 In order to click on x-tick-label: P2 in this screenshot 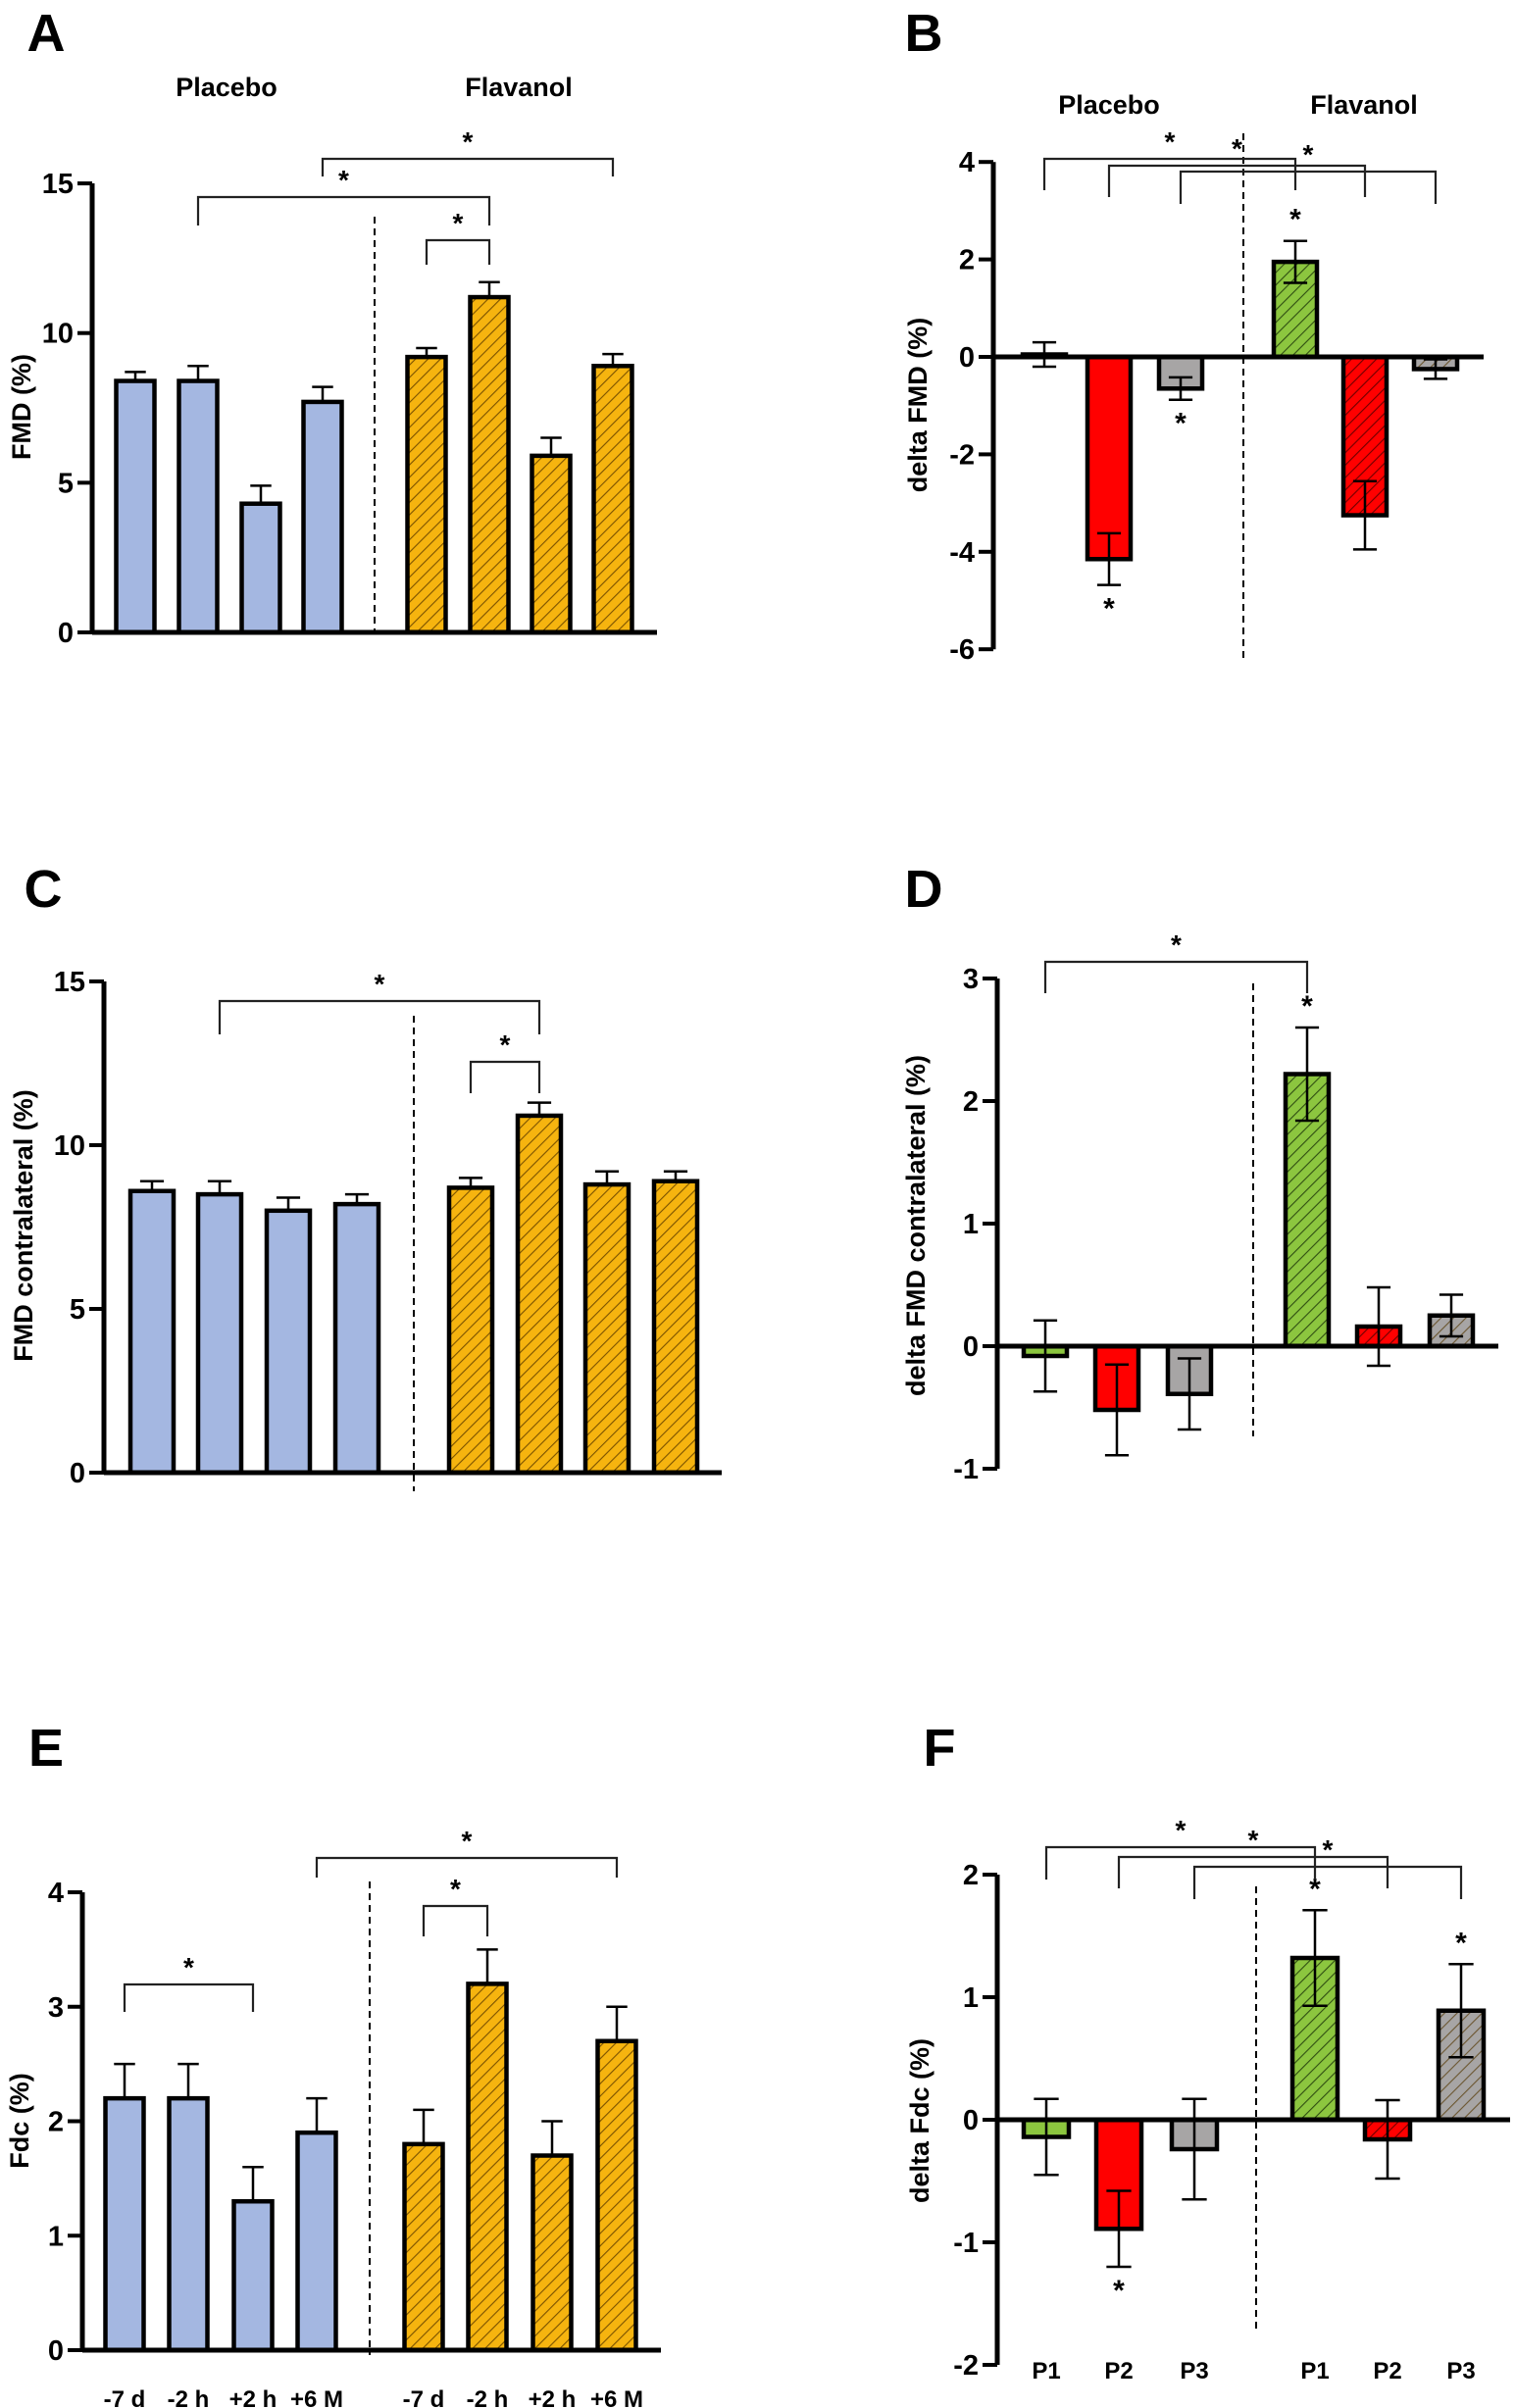, I will do `click(1118, 2371)`.